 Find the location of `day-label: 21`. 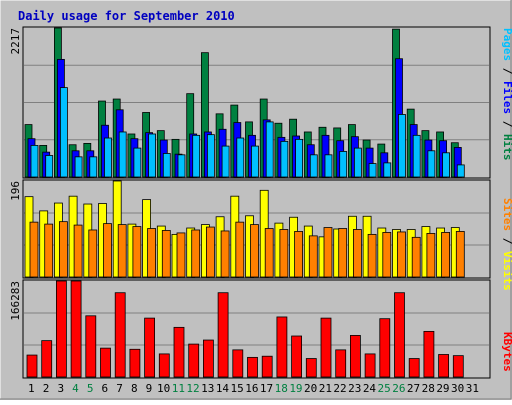

day-label: 21 is located at coordinates (325, 388).